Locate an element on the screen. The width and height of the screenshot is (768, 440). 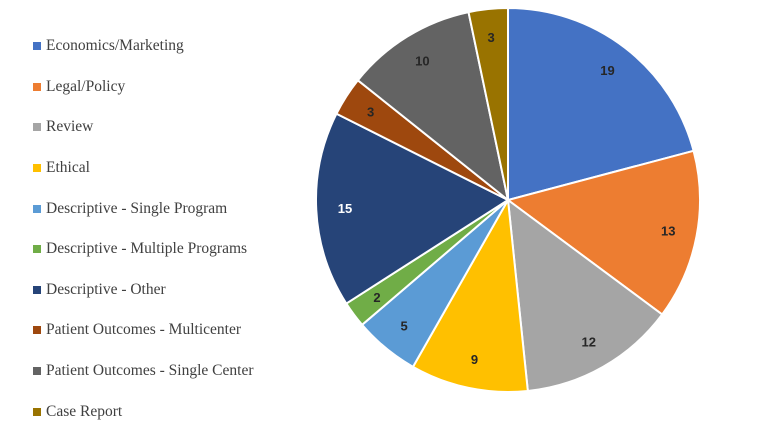
legend-item: Descriptive - Other is located at coordinates (173, 290).